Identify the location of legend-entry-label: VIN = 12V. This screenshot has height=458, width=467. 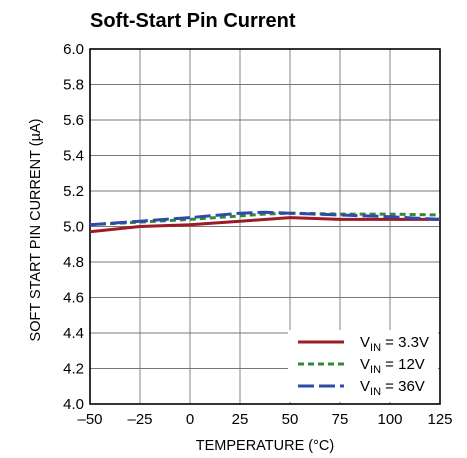
(392, 366).